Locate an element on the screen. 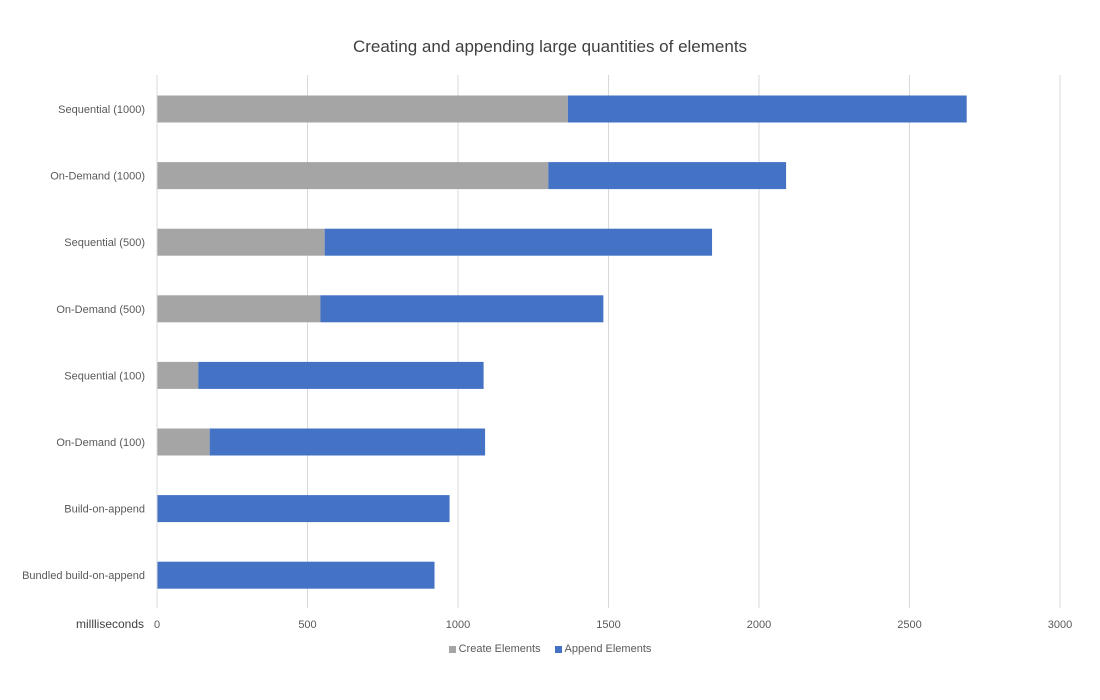 The width and height of the screenshot is (1100, 700). y-category-label: Build-on-append is located at coordinates (104, 510).